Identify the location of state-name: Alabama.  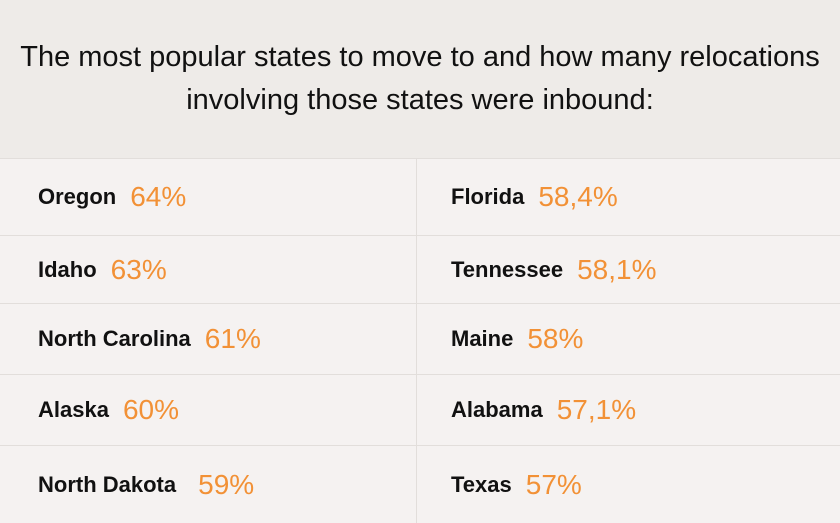
(497, 409).